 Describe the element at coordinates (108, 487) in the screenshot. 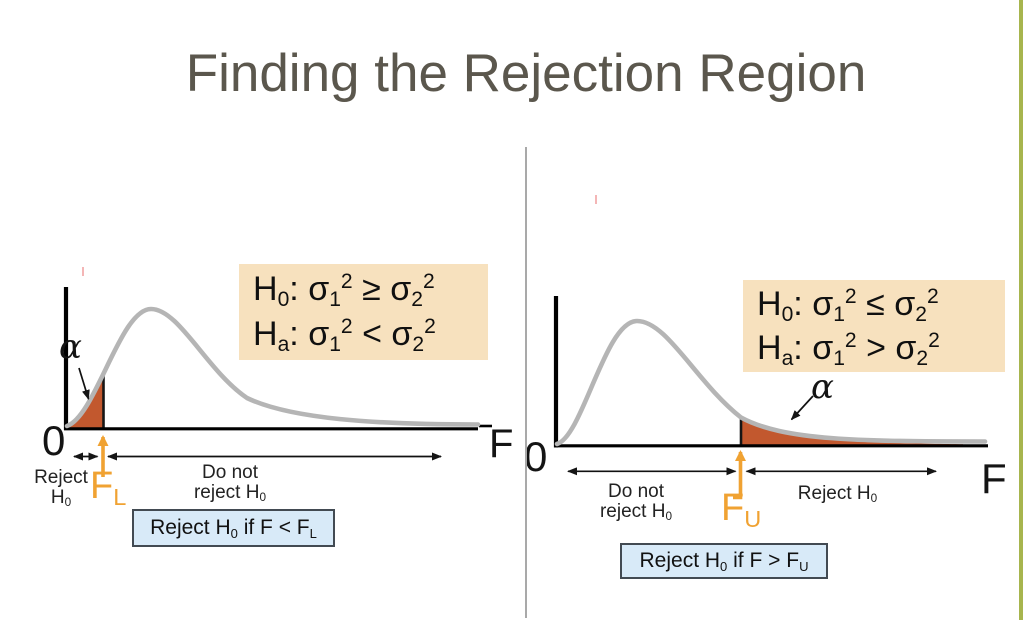

I see `left-critical-value-label: FL` at that location.